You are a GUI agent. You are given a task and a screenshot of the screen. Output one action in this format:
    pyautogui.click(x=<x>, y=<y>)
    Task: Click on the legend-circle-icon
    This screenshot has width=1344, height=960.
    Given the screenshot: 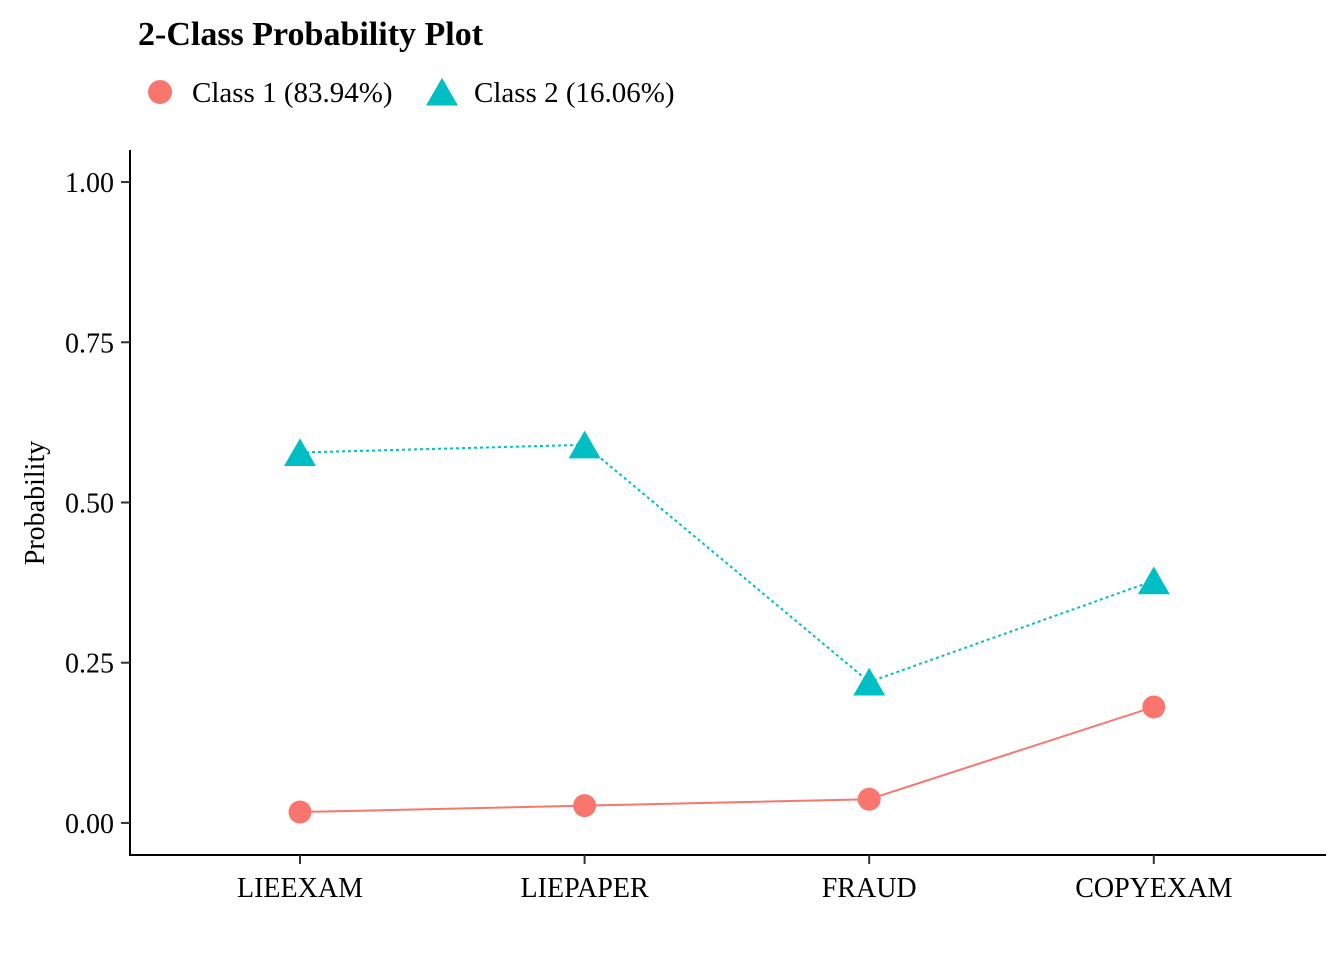 What is the action you would take?
    pyautogui.click(x=160, y=92)
    